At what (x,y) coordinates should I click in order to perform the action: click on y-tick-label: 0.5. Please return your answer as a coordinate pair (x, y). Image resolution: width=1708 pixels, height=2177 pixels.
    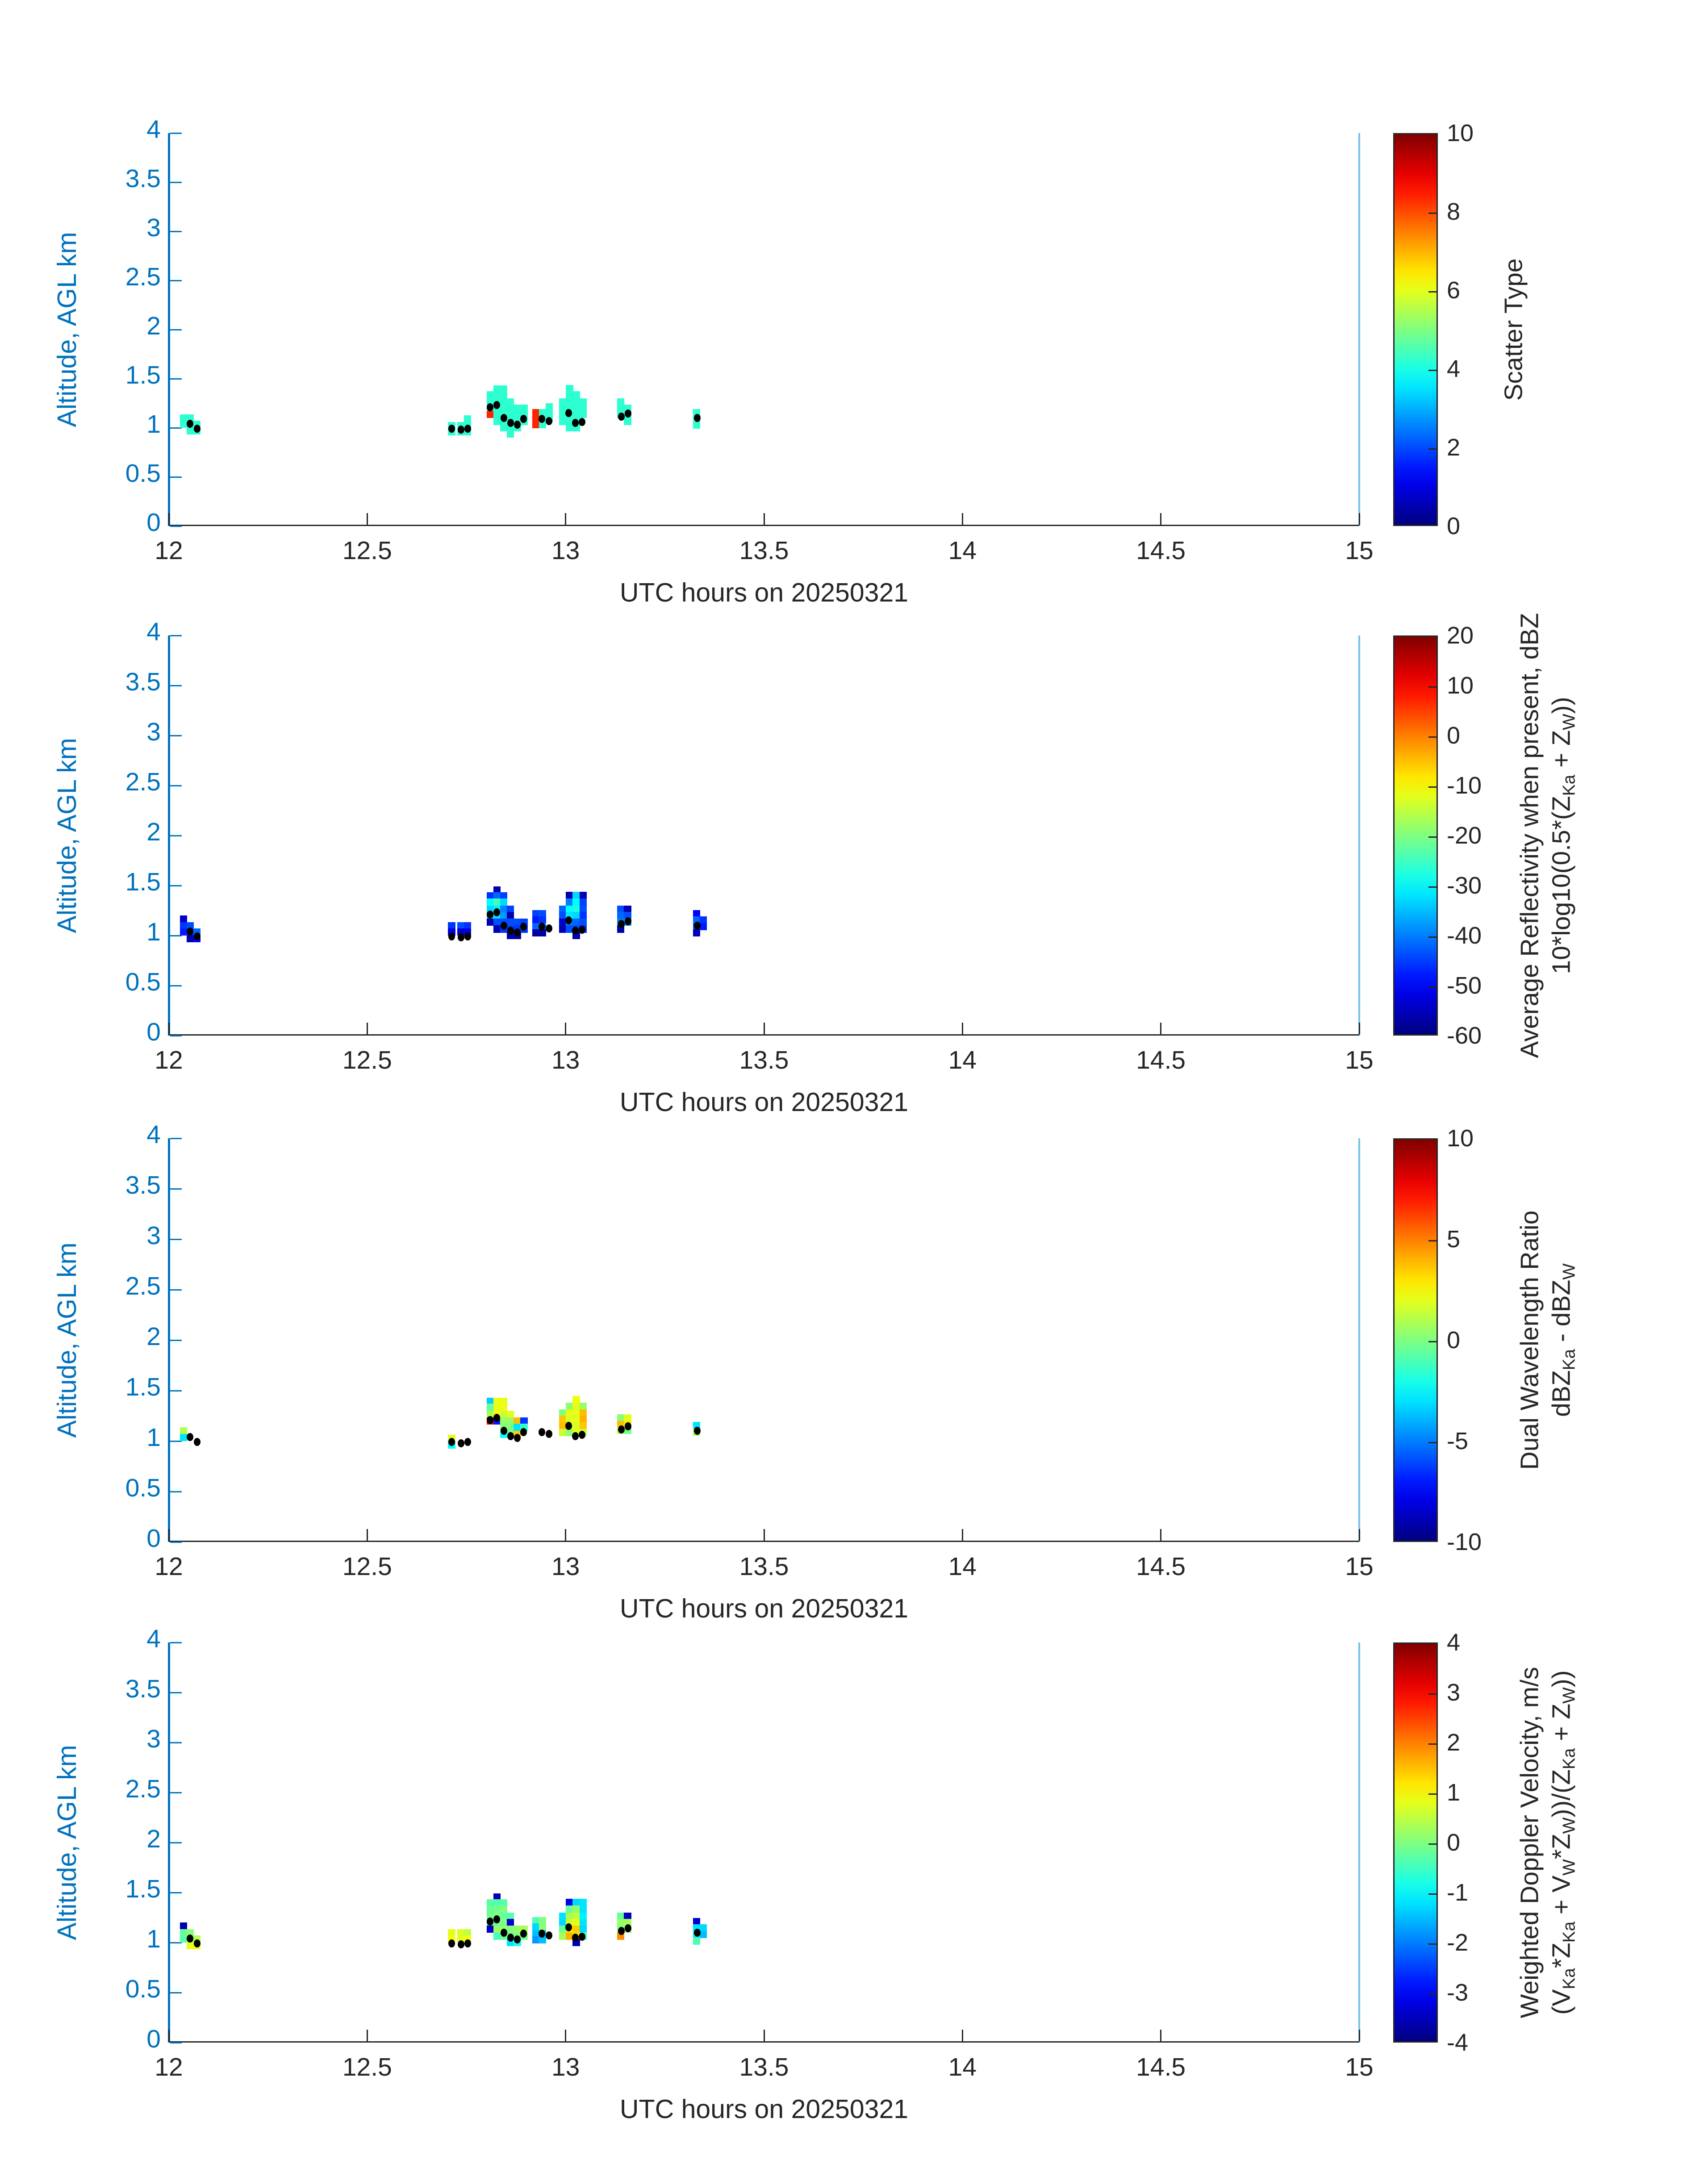
    Looking at the image, I should click on (143, 1988).